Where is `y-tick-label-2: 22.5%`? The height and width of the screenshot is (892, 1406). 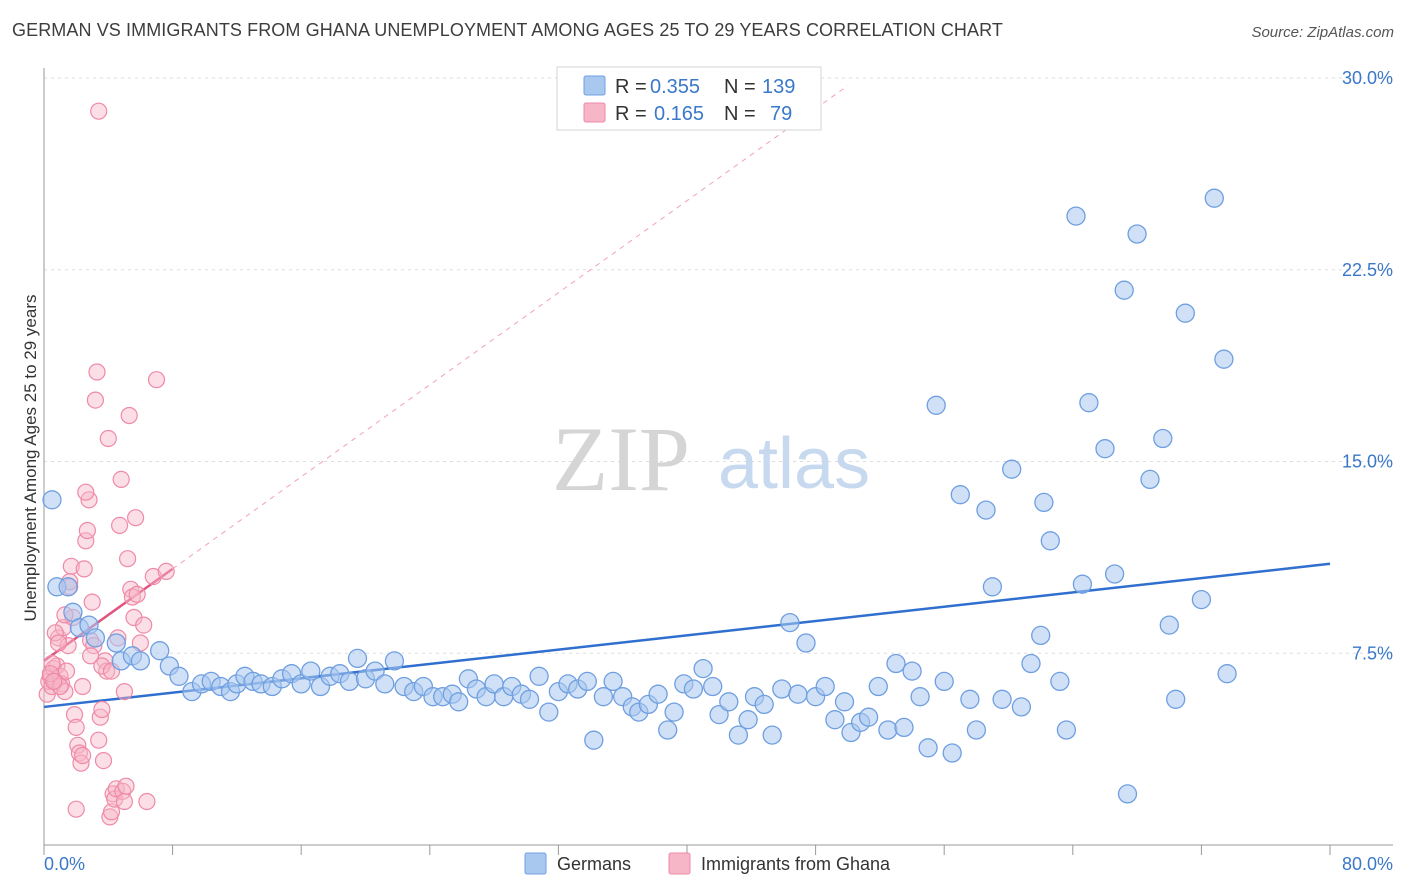
y-tick-label-2: 22.5% is located at coordinates (1367, 270).